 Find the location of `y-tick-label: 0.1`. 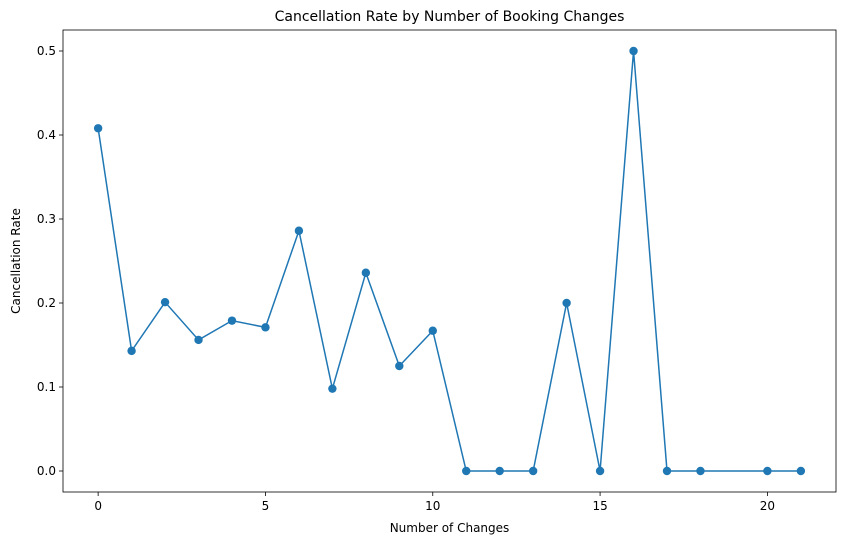

y-tick-label: 0.1 is located at coordinates (46, 387).